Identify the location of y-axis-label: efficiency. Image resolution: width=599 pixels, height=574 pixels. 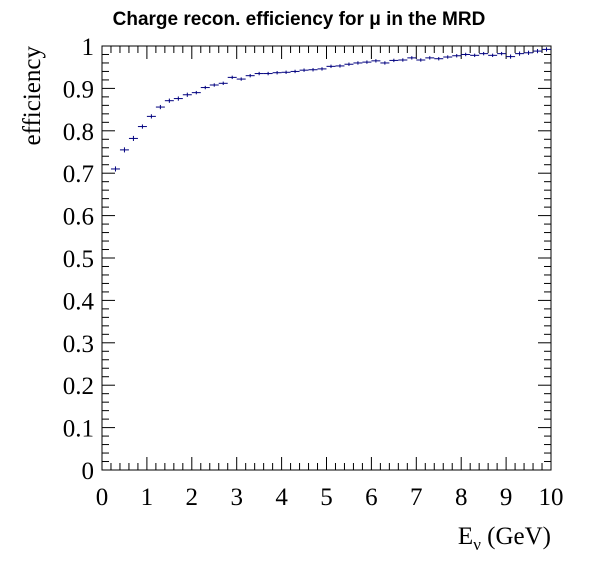
(32, 96).